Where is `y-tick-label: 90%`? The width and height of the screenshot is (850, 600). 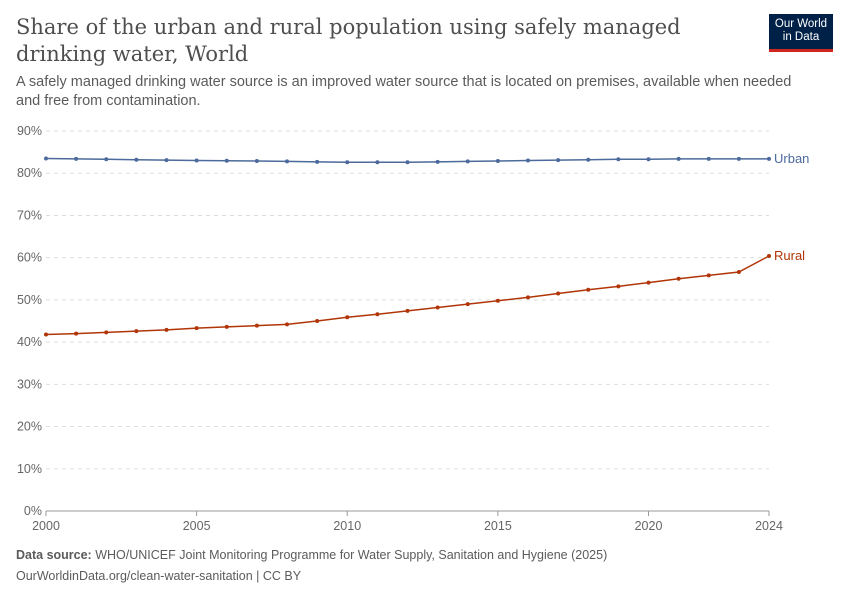 y-tick-label: 90% is located at coordinates (29, 131).